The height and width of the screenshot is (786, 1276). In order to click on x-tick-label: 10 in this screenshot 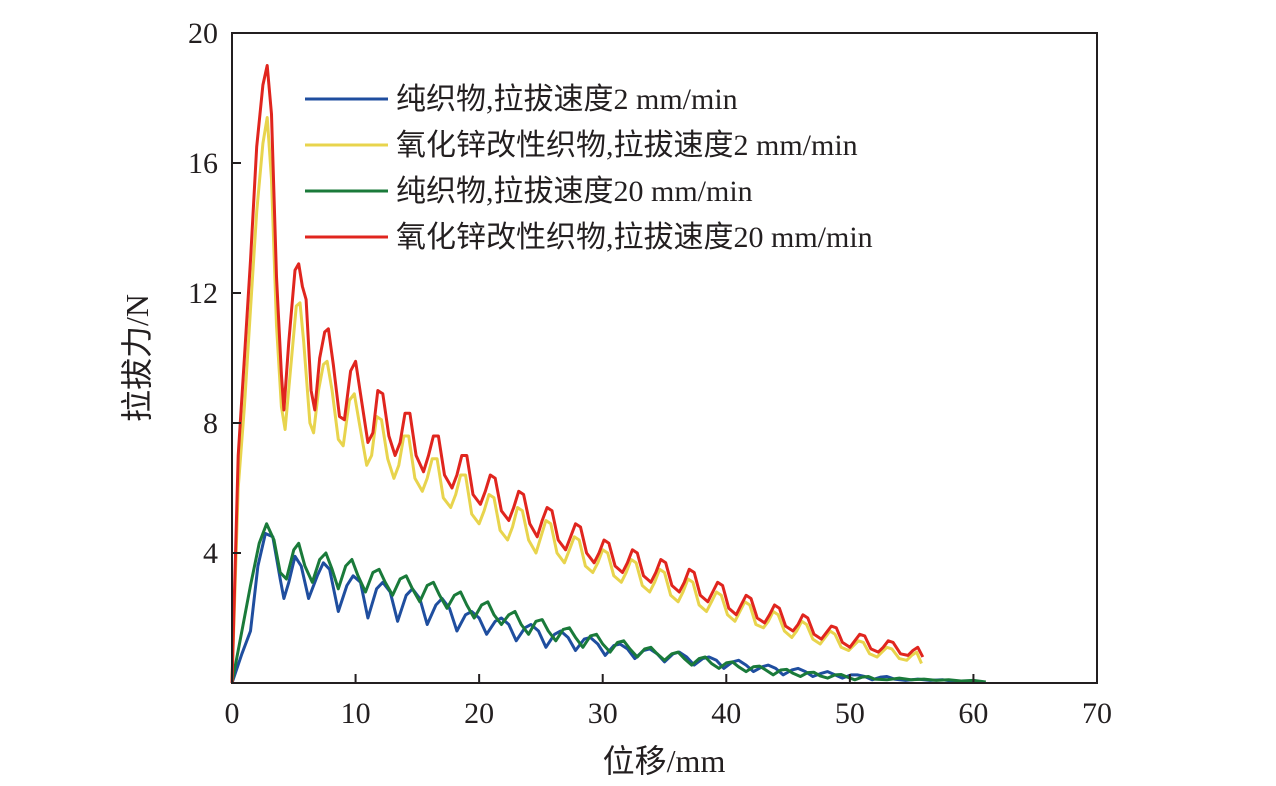, I will do `click(356, 713)`.